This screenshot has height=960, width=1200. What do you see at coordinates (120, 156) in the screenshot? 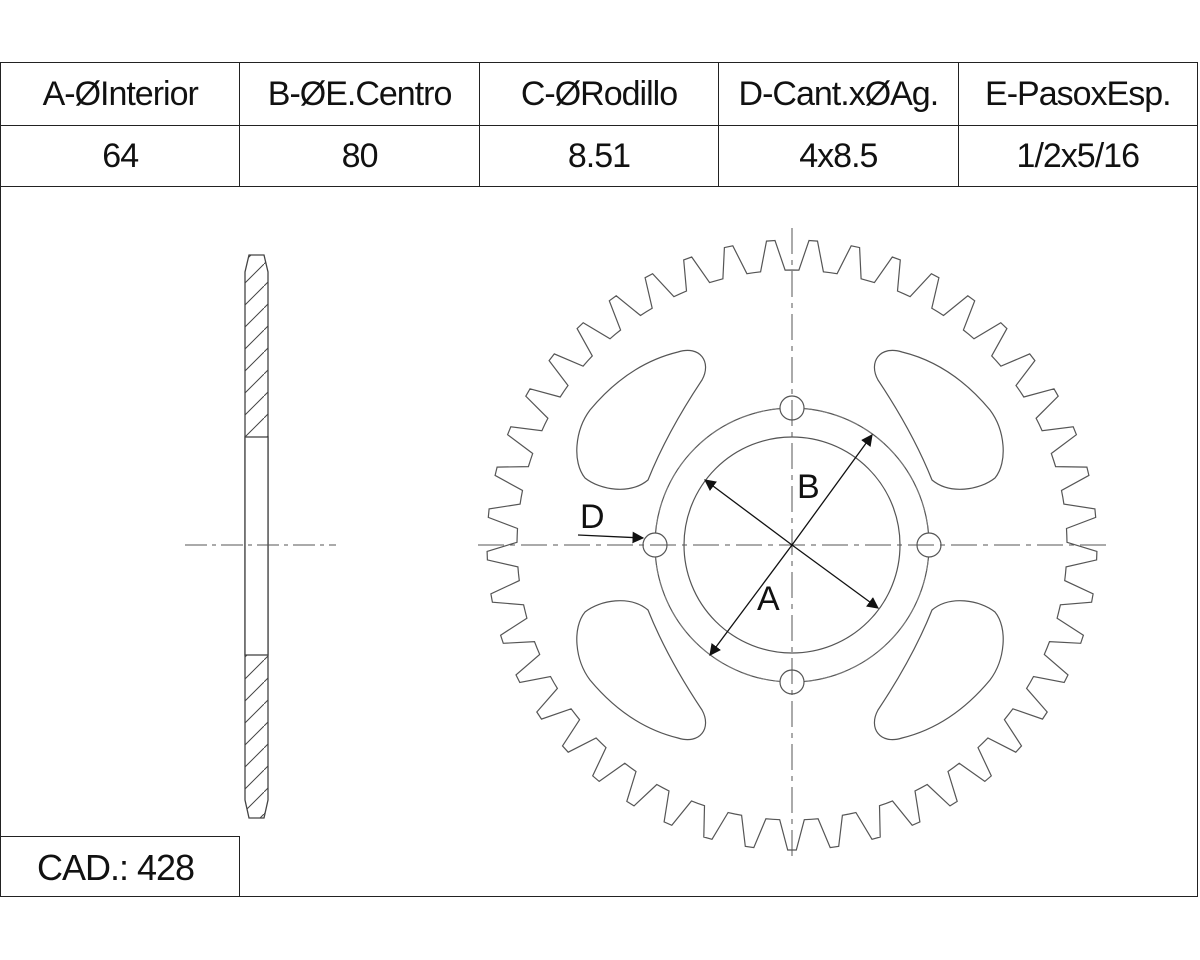
I see `value-inner-diameter: 64` at bounding box center [120, 156].